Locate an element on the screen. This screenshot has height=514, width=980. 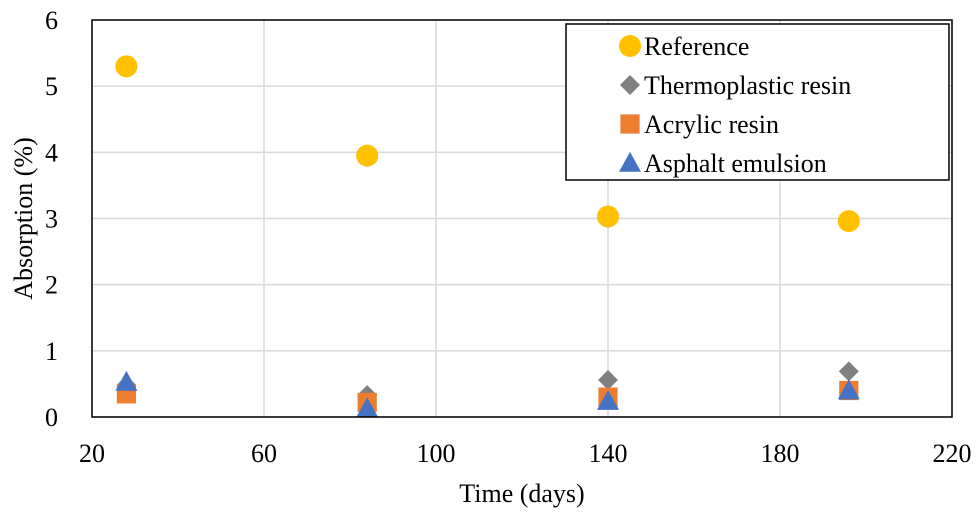
y-tick-label: 1 is located at coordinates (51, 351).